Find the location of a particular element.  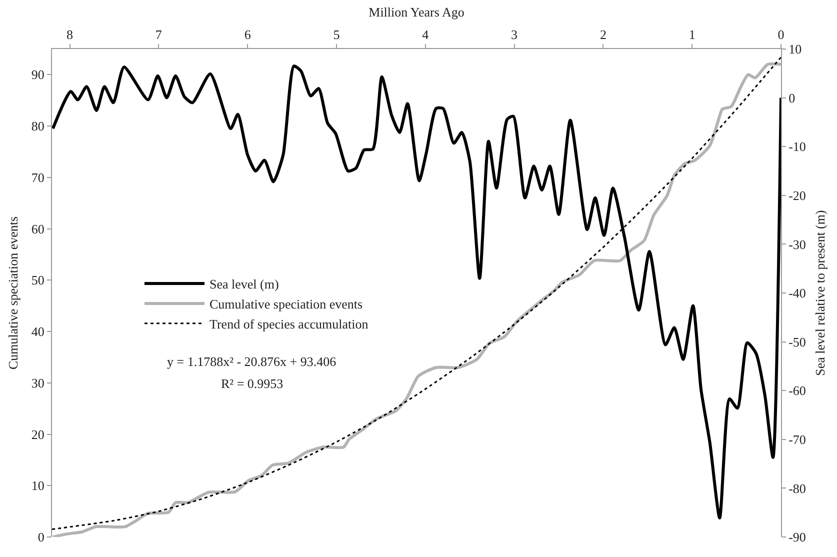

legend-label: Sea level (m) is located at coordinates (244, 284).